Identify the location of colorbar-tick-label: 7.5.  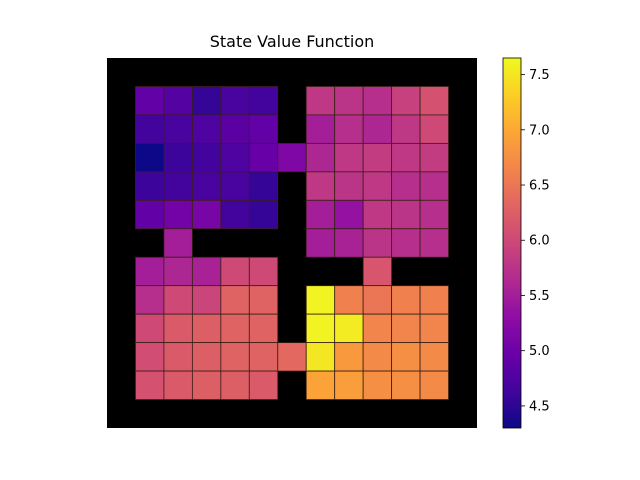
(539, 75).